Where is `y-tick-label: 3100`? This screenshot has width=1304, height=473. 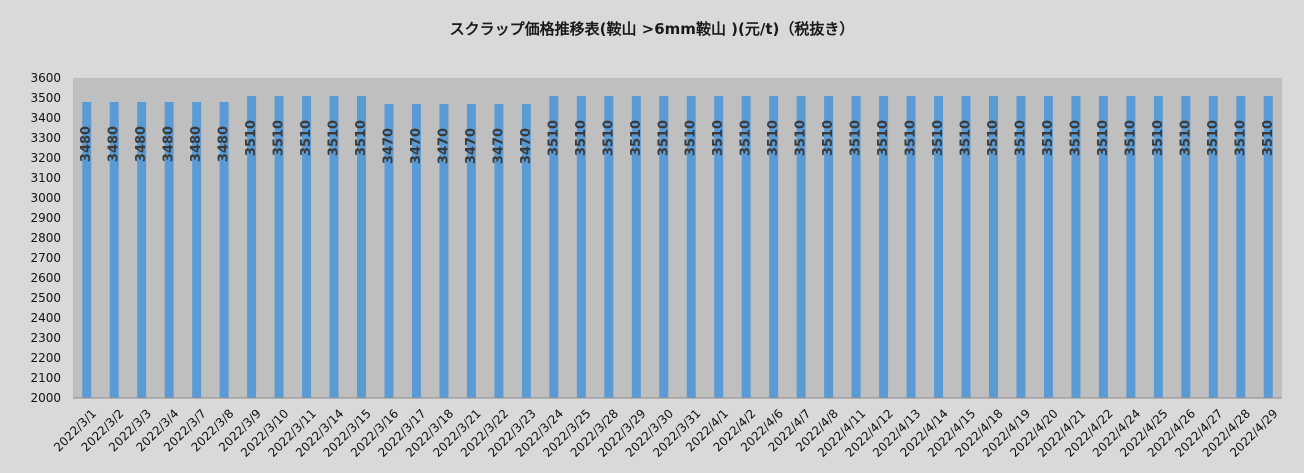 y-tick-label: 3100 is located at coordinates (45, 178).